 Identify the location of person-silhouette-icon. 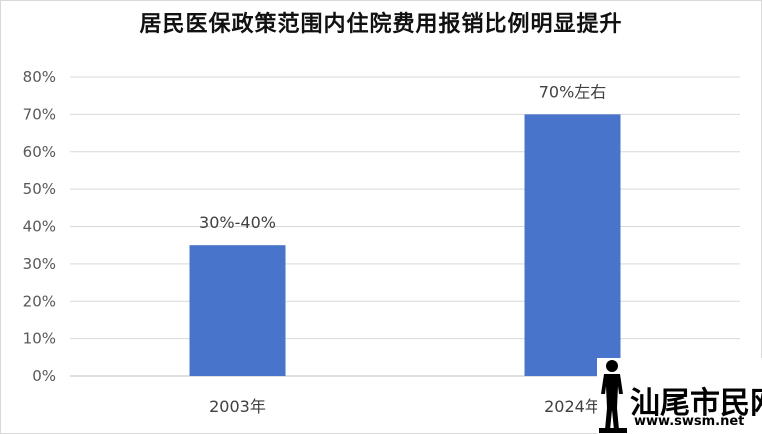
(613, 396).